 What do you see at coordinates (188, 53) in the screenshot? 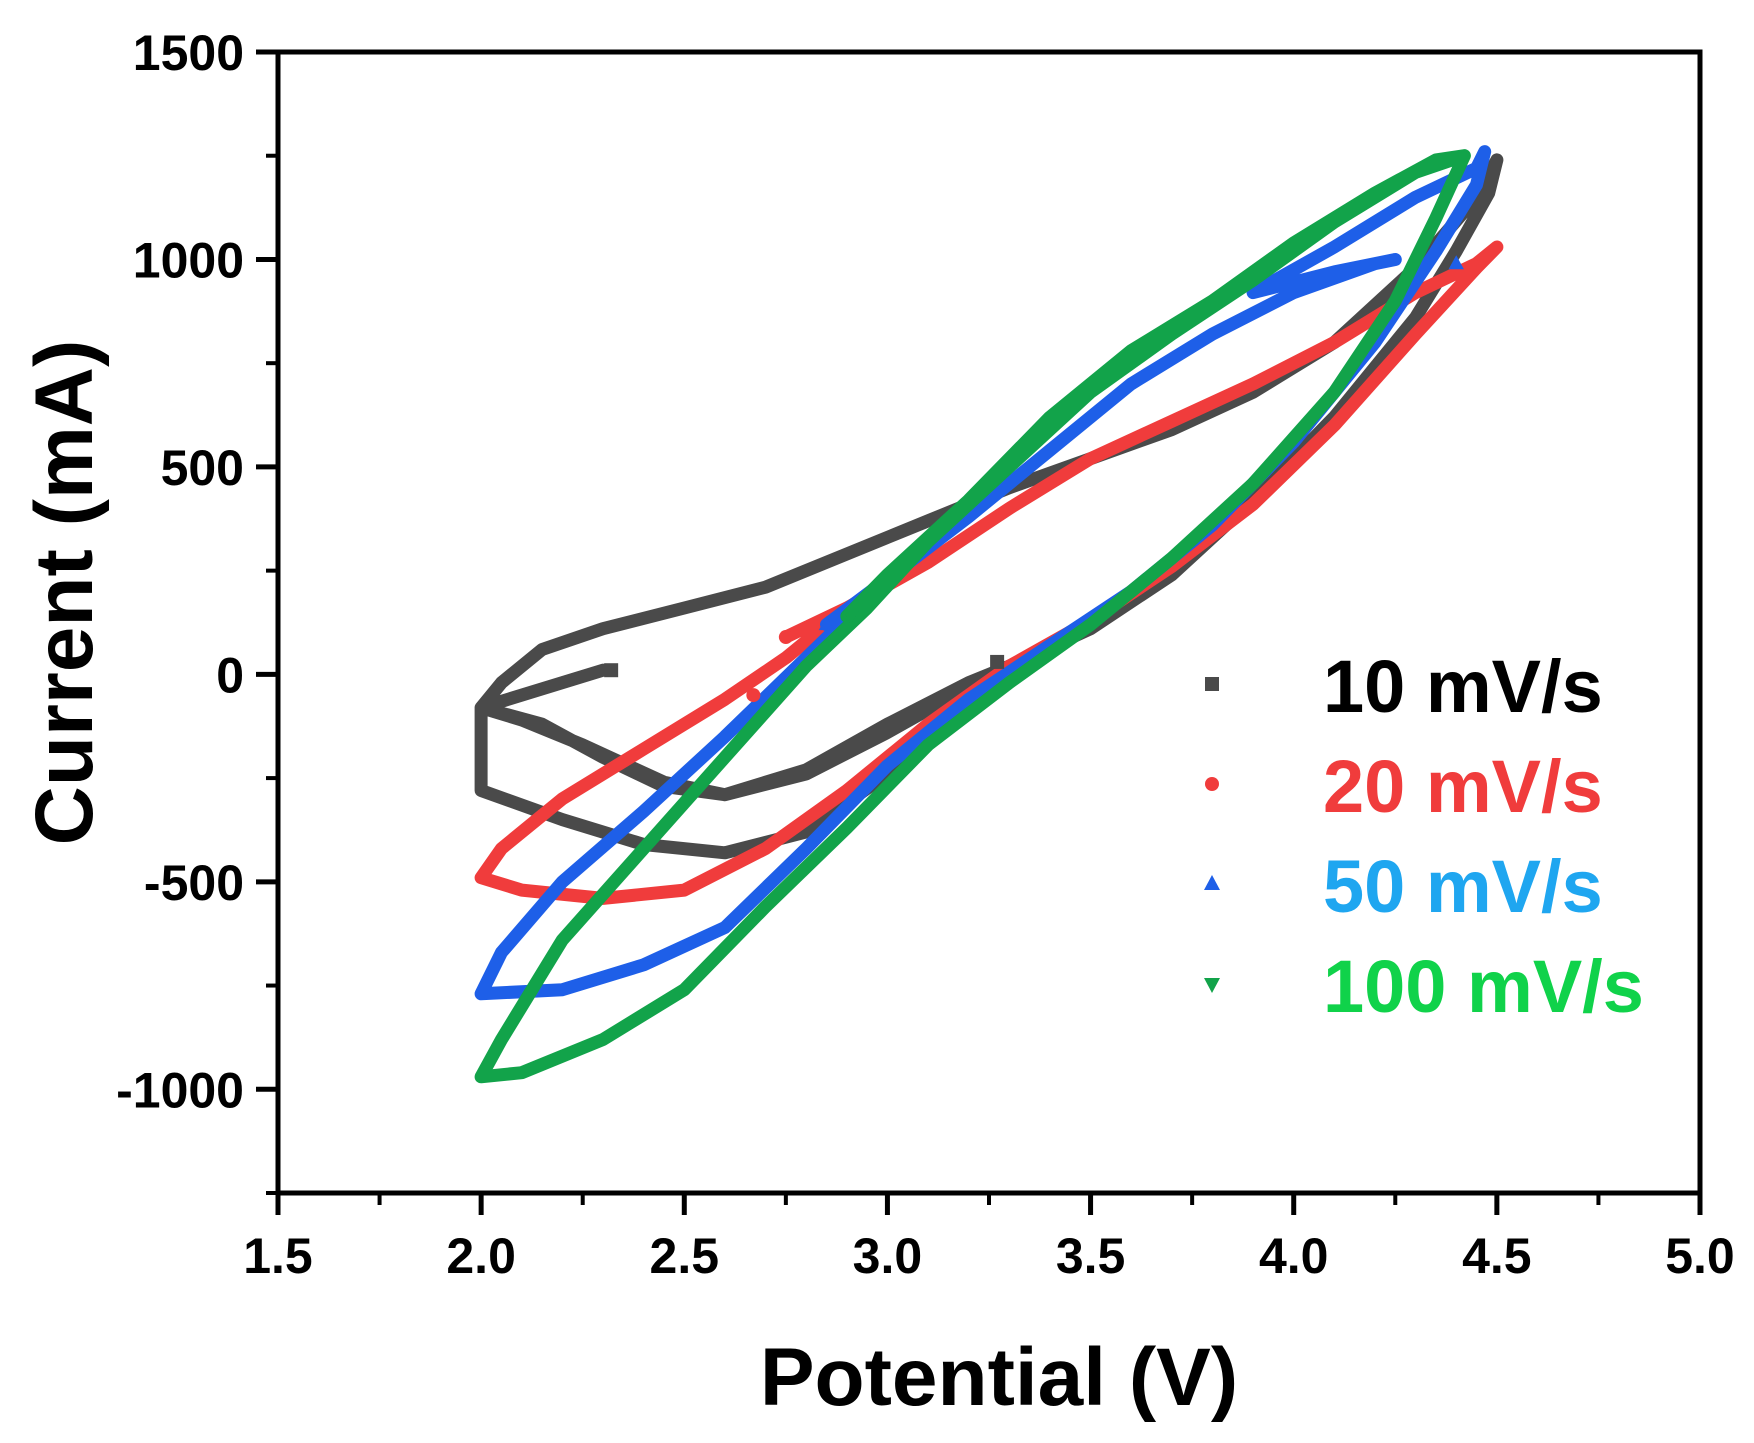
I see `y-tick-label: 1500` at bounding box center [188, 53].